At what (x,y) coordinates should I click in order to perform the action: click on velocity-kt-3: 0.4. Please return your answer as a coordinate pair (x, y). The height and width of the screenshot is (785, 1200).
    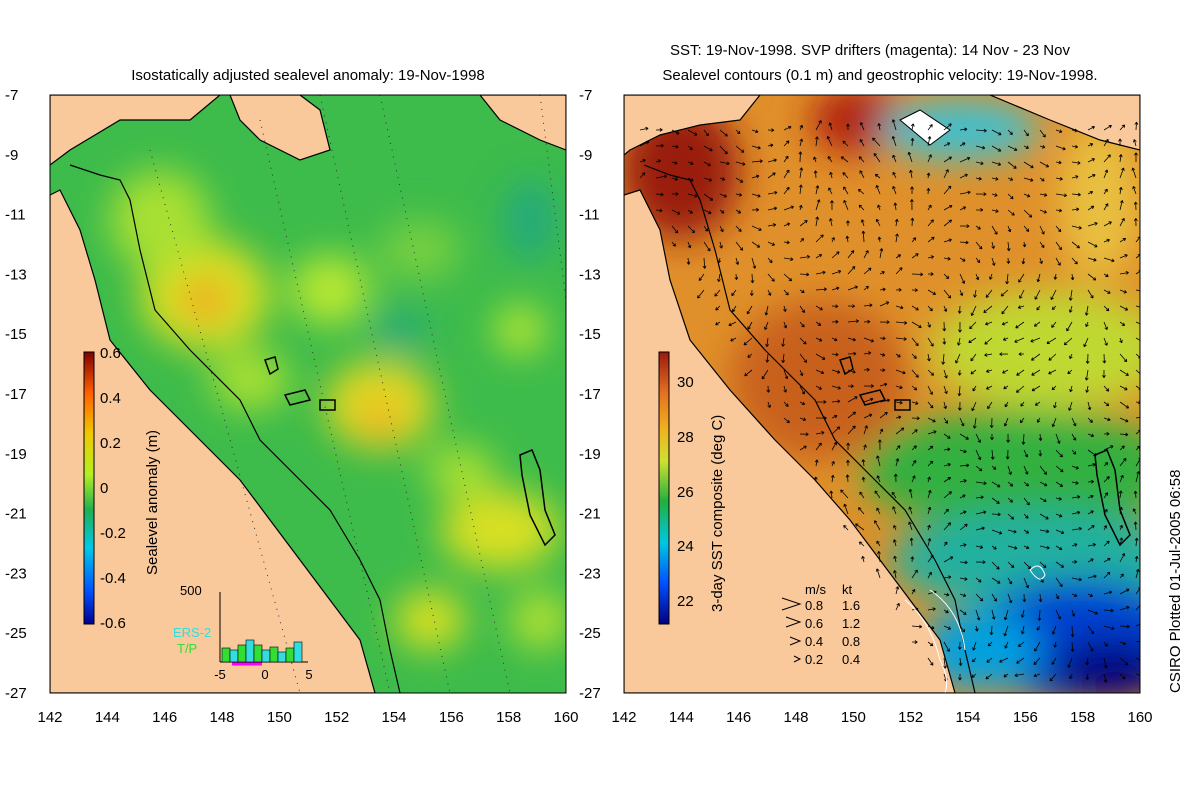
    Looking at the image, I should click on (851, 659).